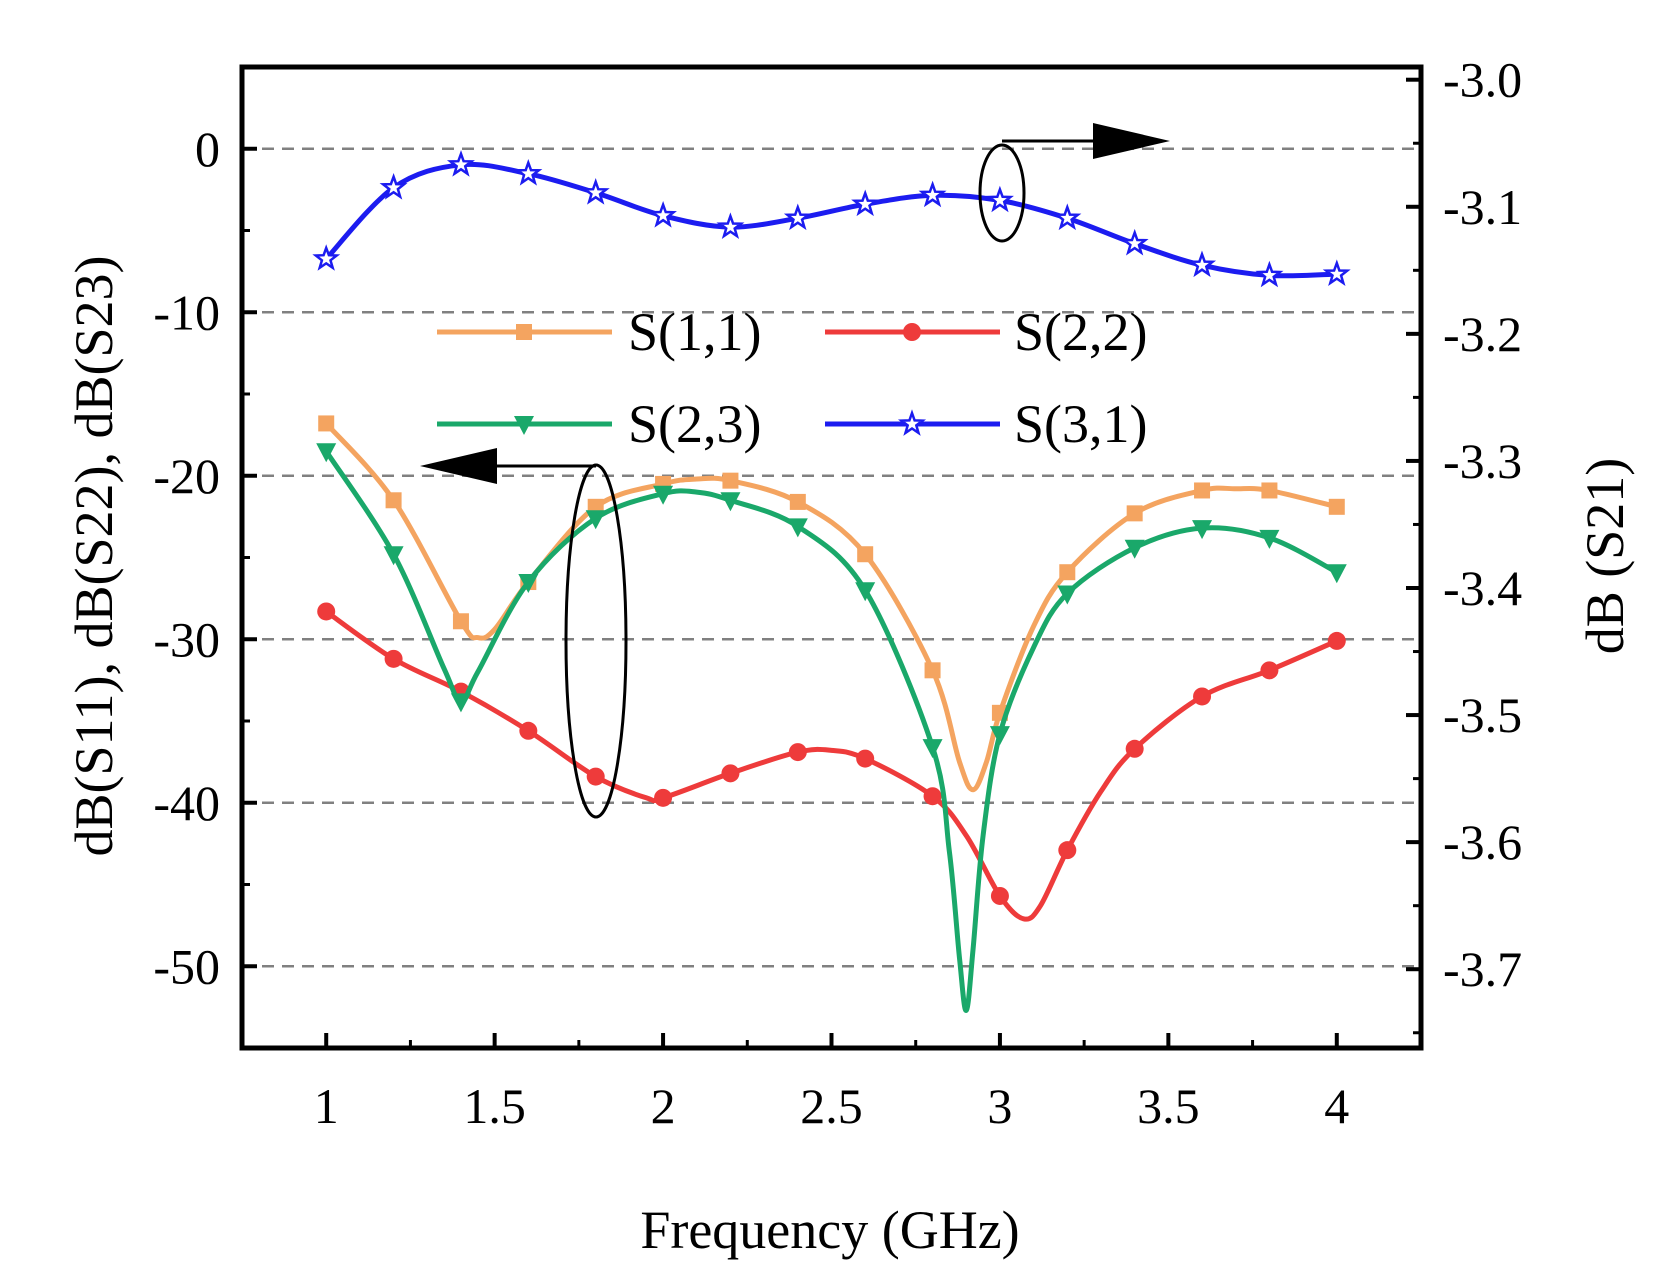  Describe the element at coordinates (599, 332) in the screenshot. I see `legend-entry-s11: S(1,1)` at that location.